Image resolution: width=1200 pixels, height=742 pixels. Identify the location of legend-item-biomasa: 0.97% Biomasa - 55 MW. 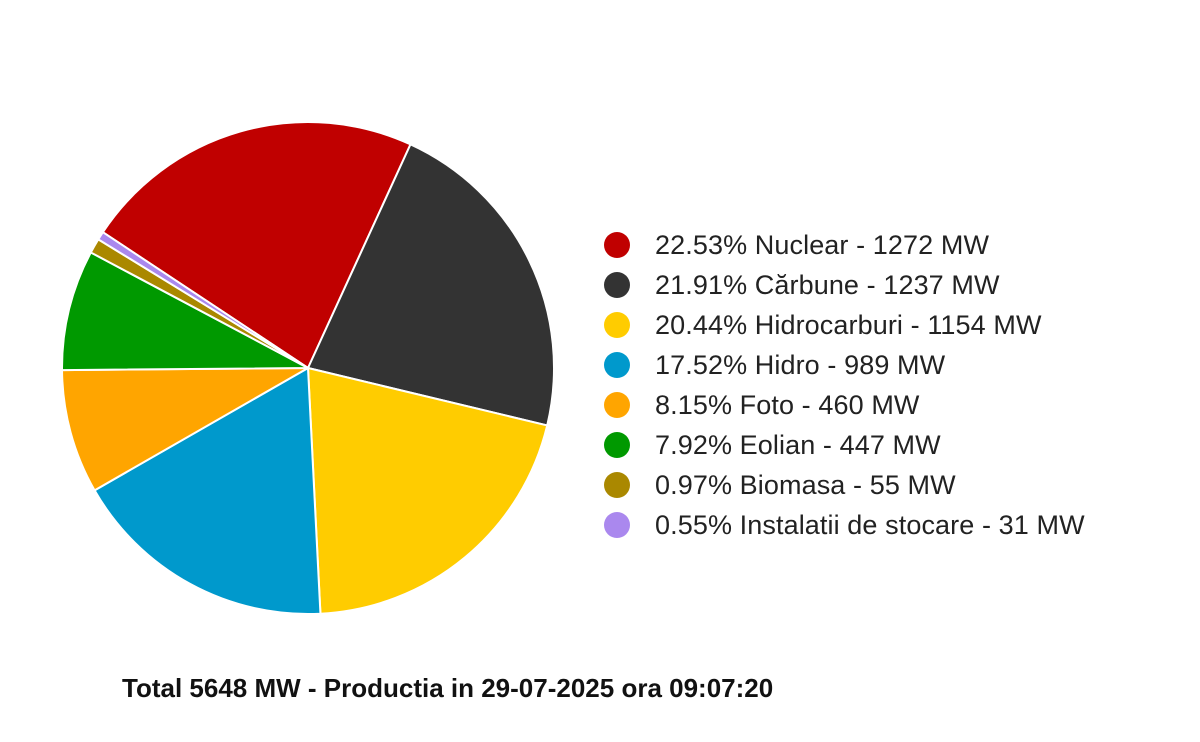
(844, 485).